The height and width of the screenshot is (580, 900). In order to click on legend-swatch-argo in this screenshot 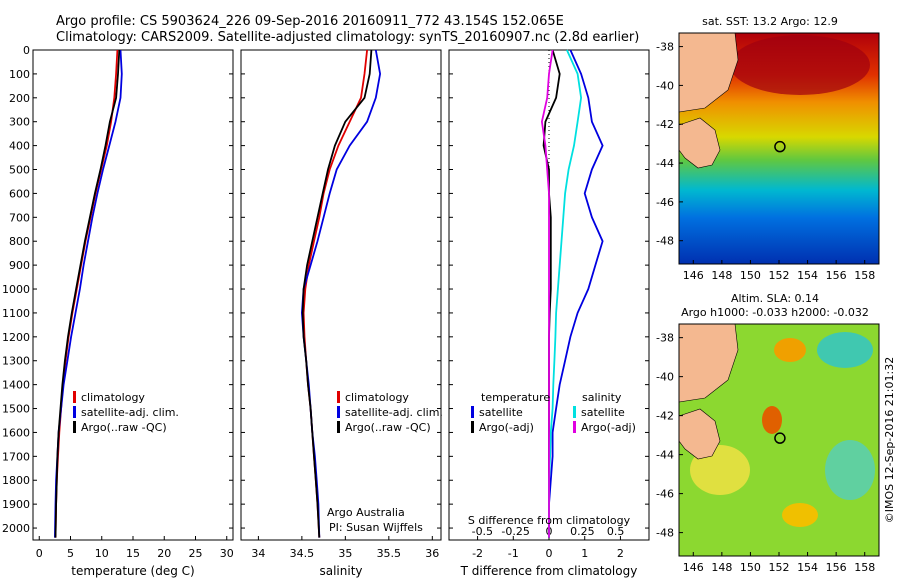, I will do `click(338, 427)`.